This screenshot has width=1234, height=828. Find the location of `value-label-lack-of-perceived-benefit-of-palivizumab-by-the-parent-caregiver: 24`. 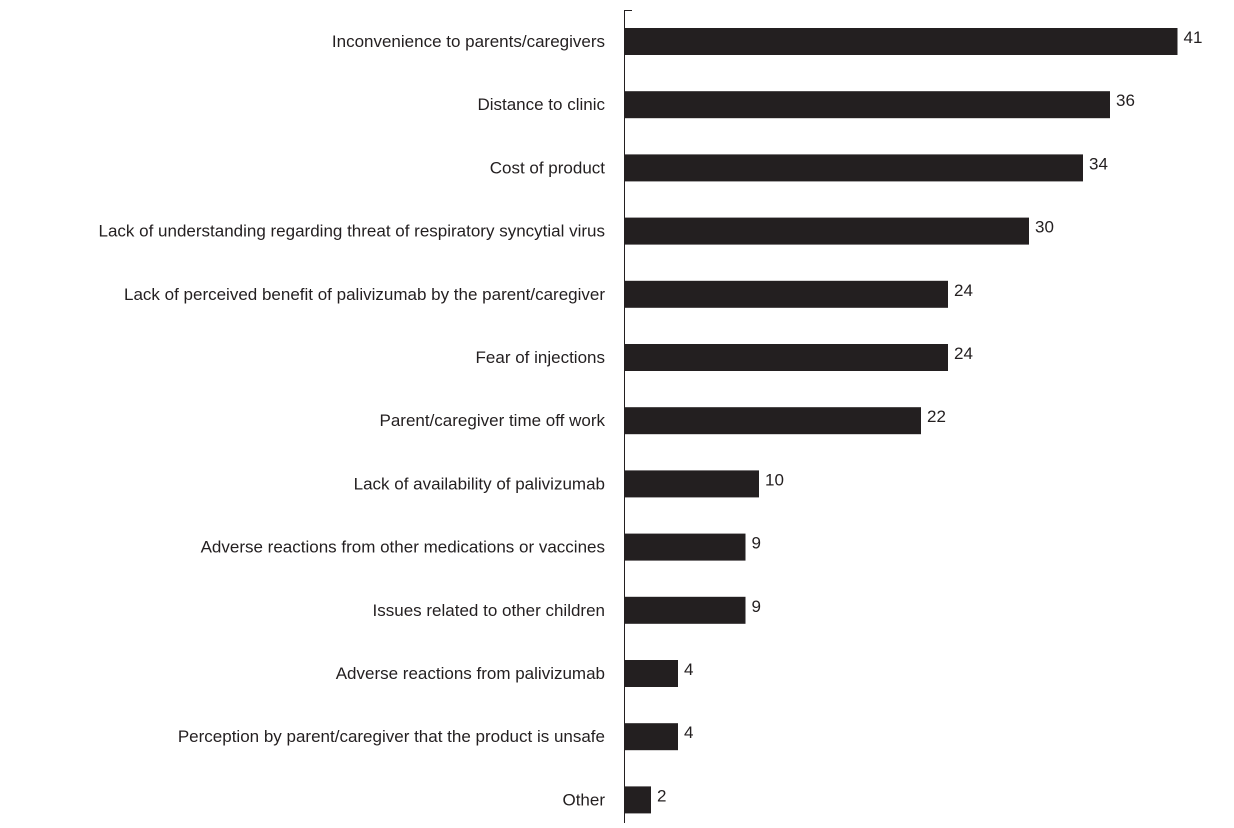

value-label-lack-of-perceived-benefit-of-palivizumab-by-the-parent-caregiver: 24 is located at coordinates (963, 290).